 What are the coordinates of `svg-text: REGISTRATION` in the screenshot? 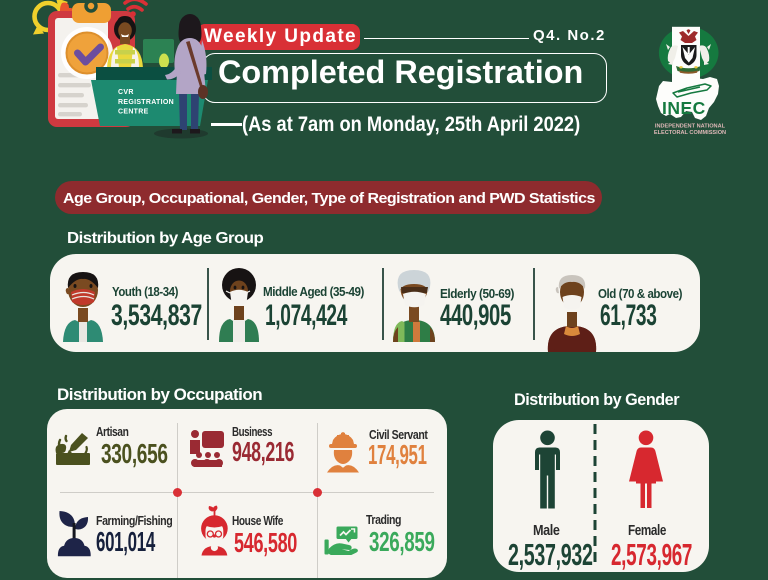 It's located at (146, 102).